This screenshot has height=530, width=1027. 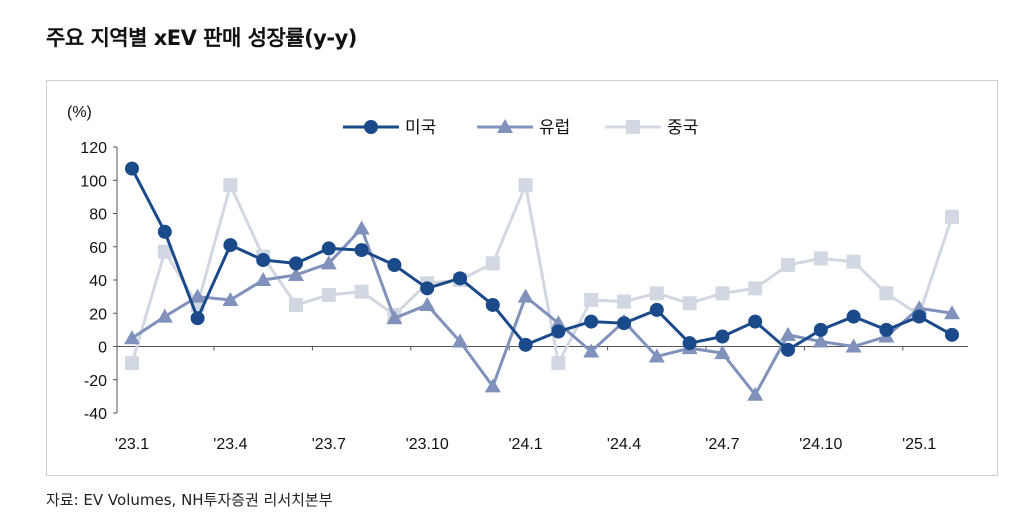 I want to click on y-tick-label: 60, so click(x=98, y=248).